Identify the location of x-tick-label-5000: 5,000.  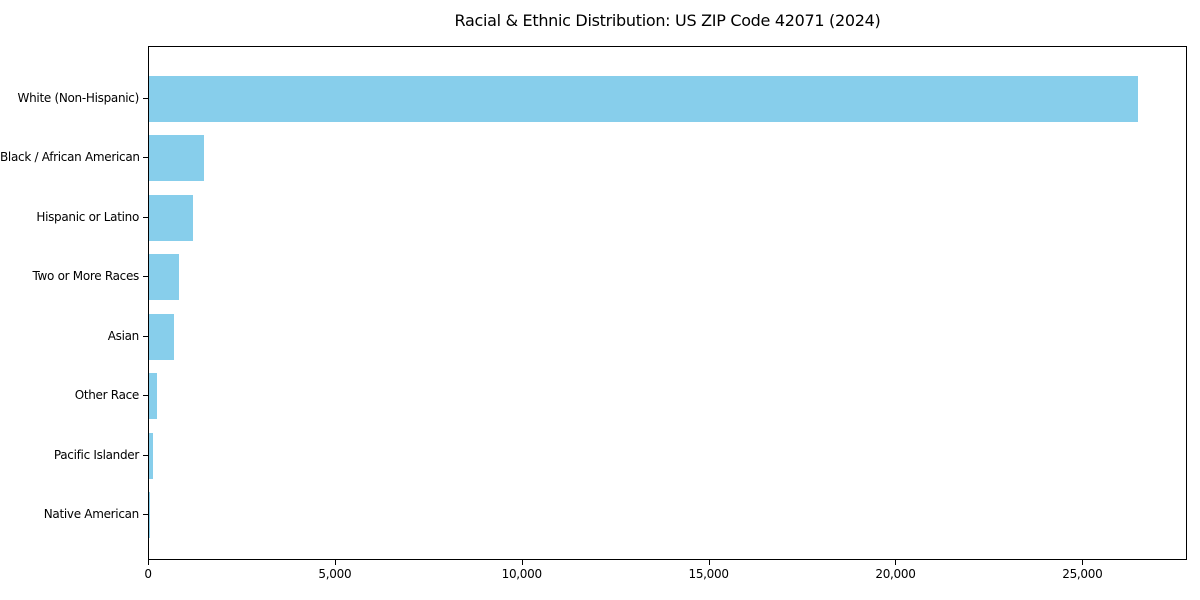
(335, 574).